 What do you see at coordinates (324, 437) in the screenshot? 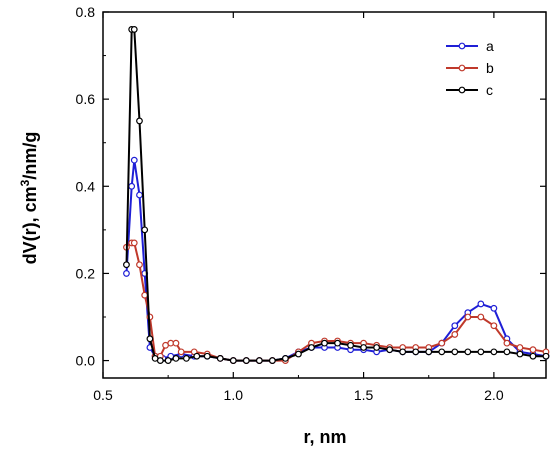
I see `x-axis-title: r, nm` at bounding box center [324, 437].